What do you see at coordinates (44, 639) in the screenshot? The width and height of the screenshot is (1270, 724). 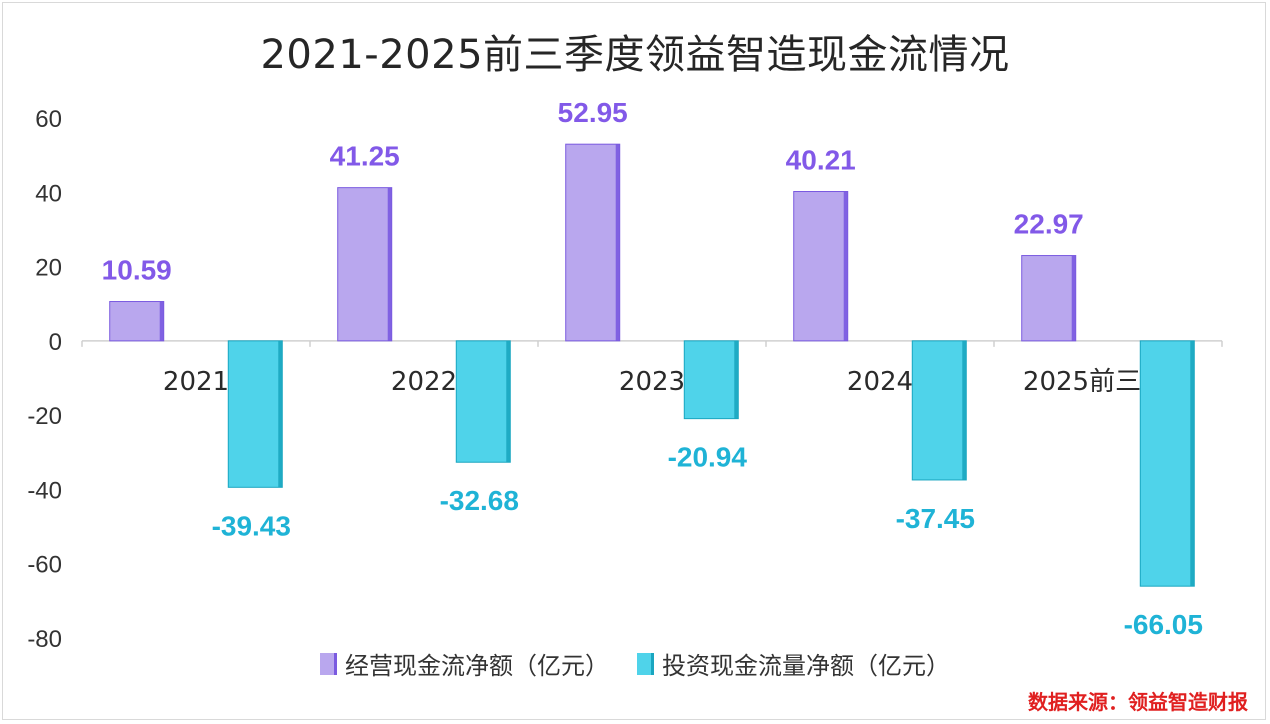 I see `y-tick-label: -80` at bounding box center [44, 639].